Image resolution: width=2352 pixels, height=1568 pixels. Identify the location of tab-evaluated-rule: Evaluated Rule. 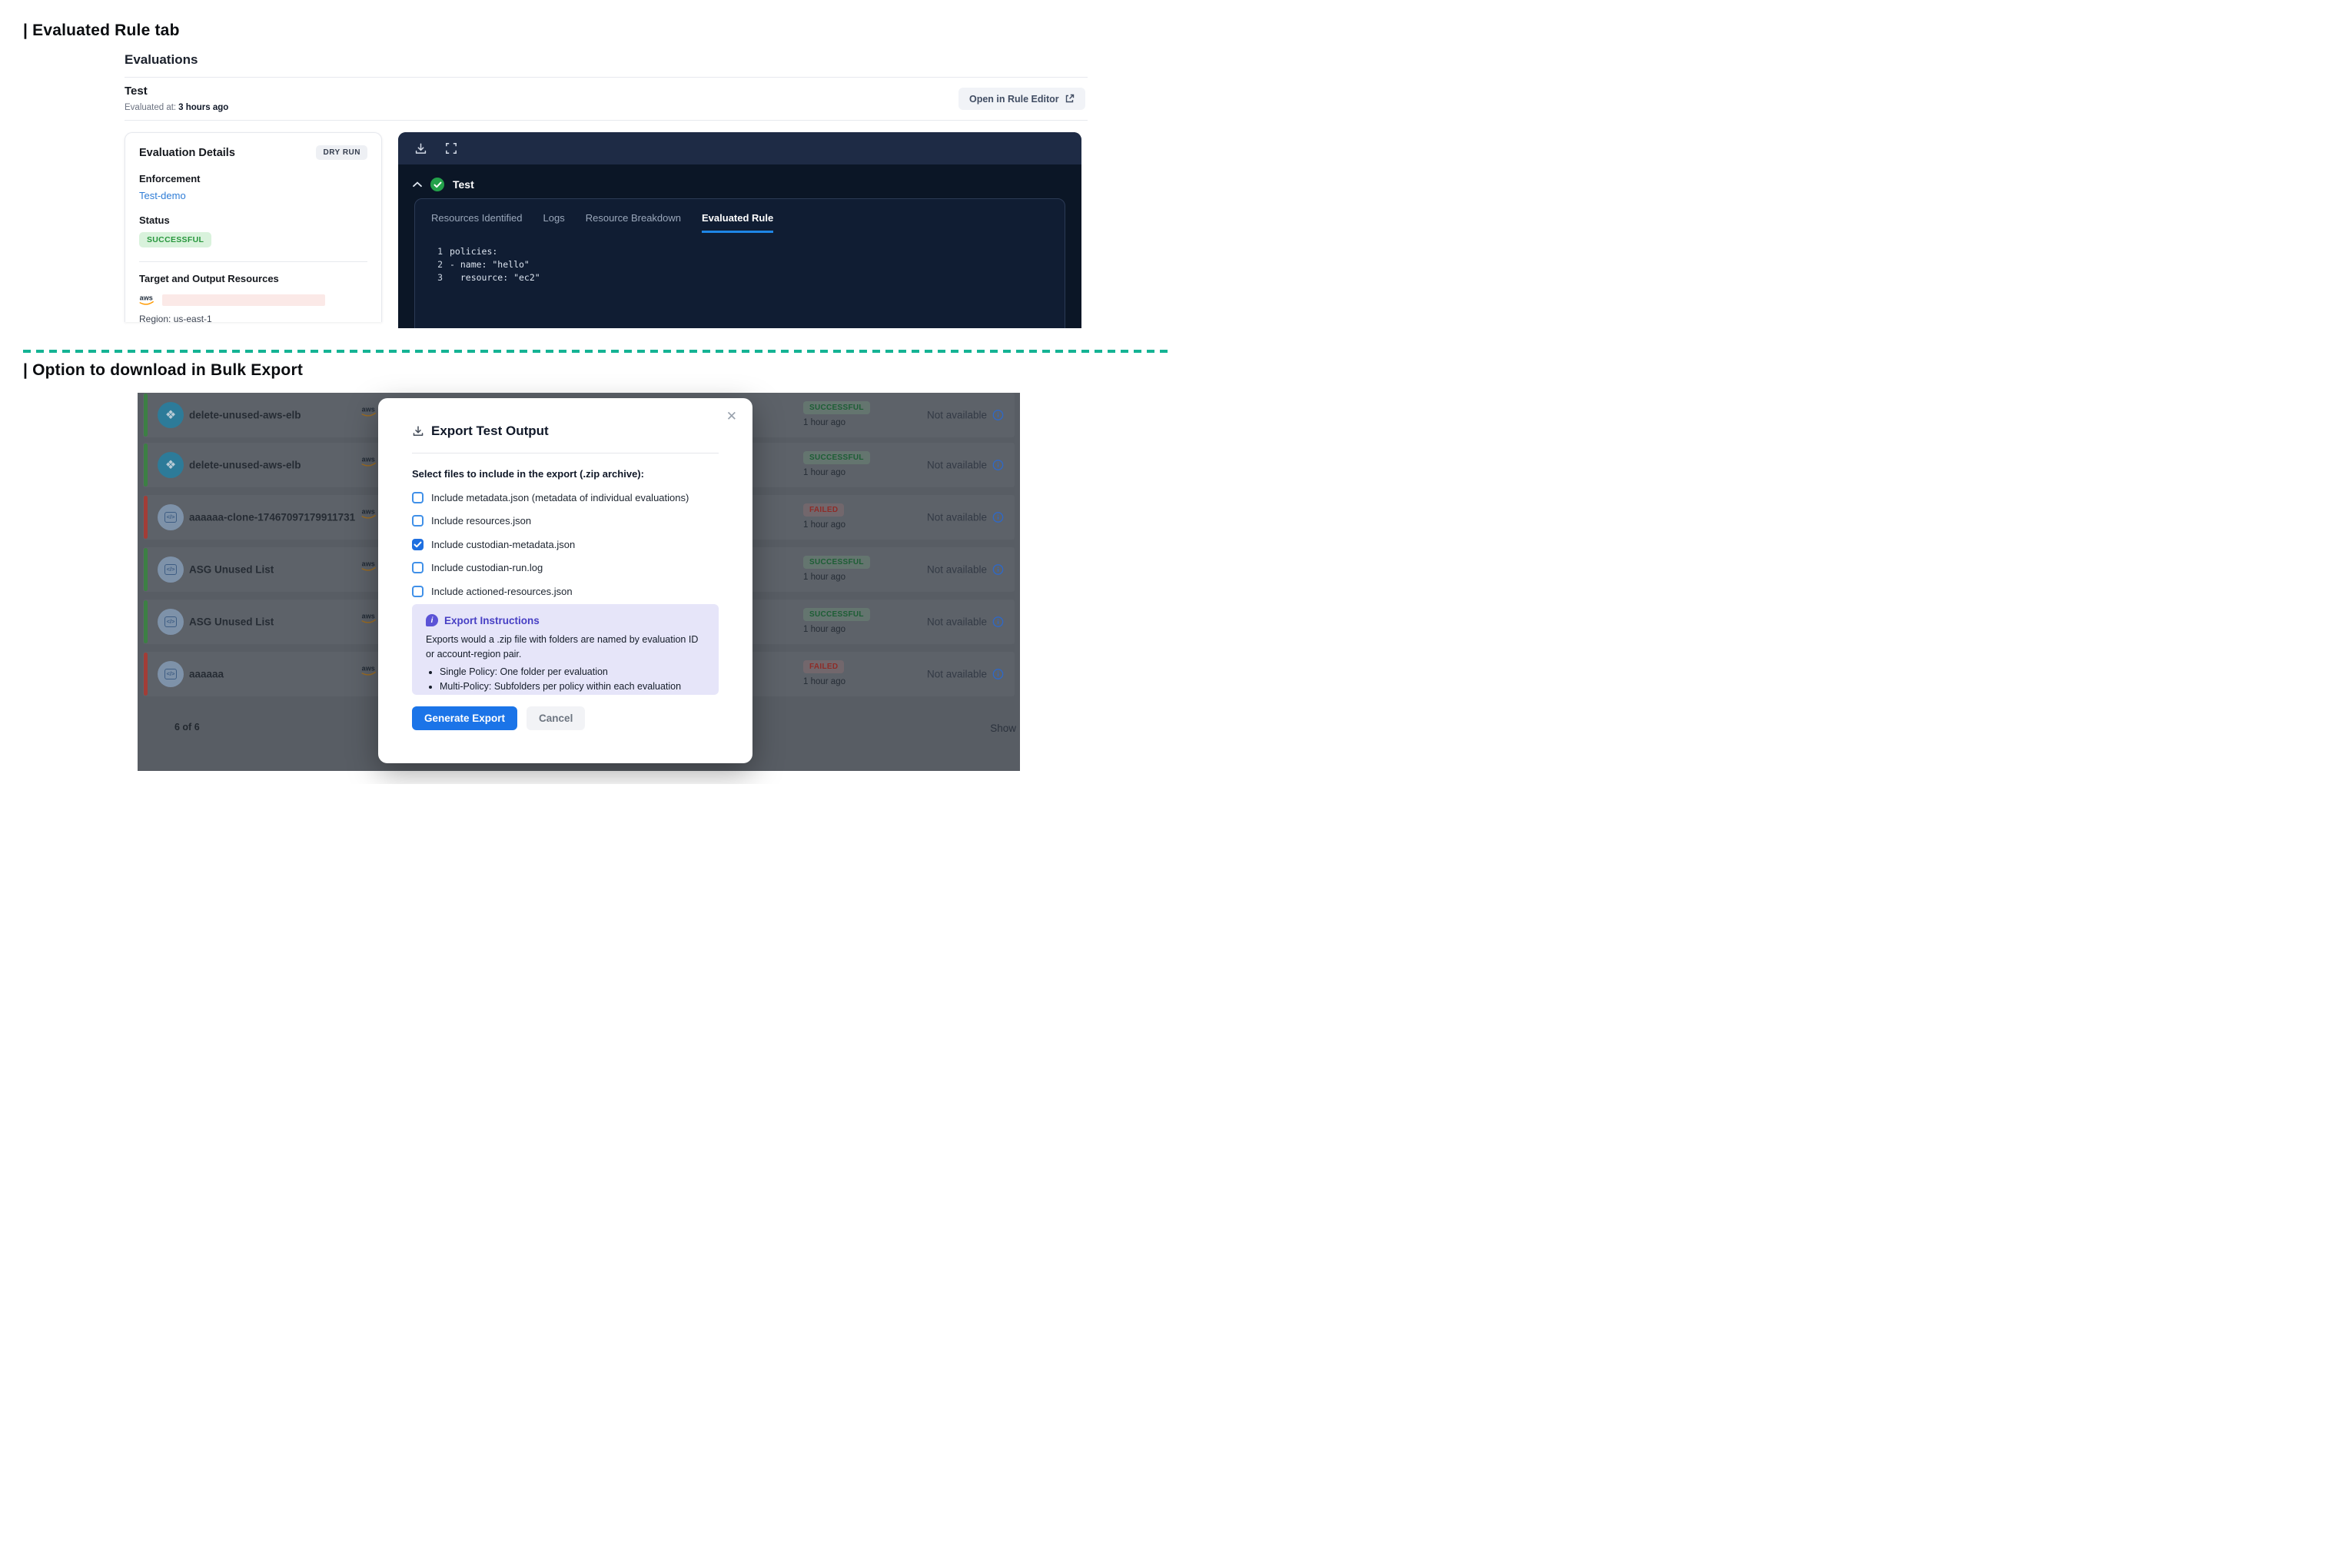
(738, 222).